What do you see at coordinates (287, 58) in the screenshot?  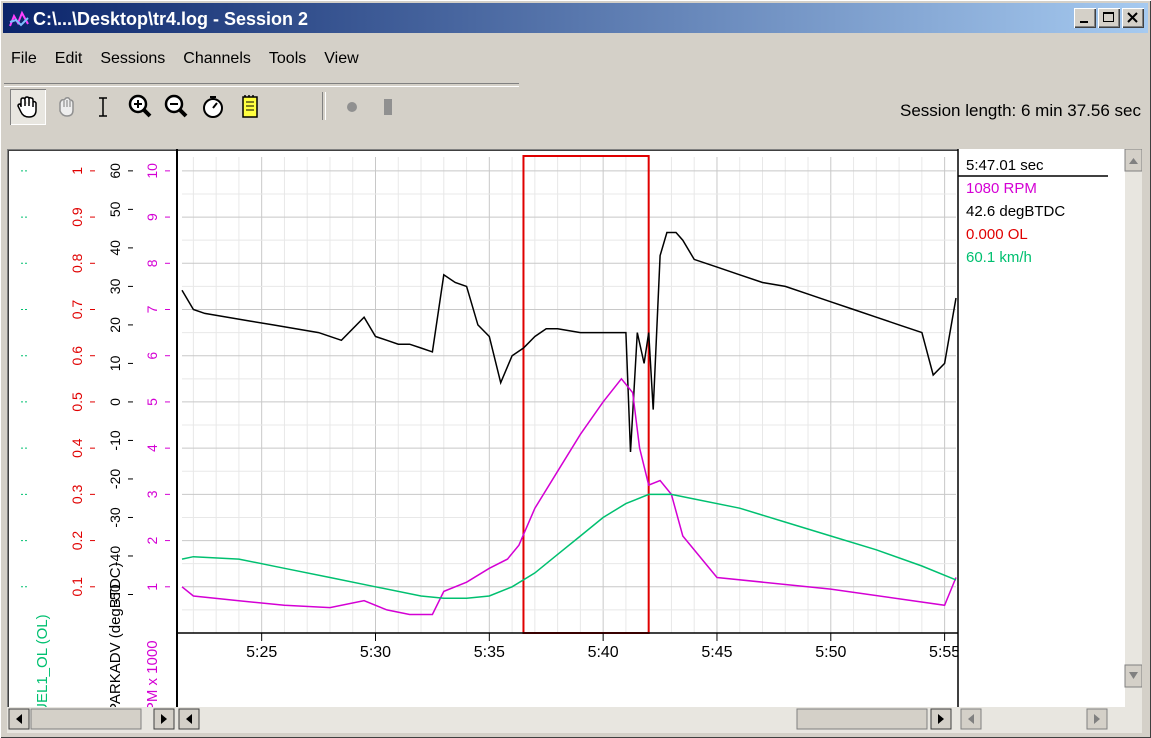 I see `menu-tools: Tools` at bounding box center [287, 58].